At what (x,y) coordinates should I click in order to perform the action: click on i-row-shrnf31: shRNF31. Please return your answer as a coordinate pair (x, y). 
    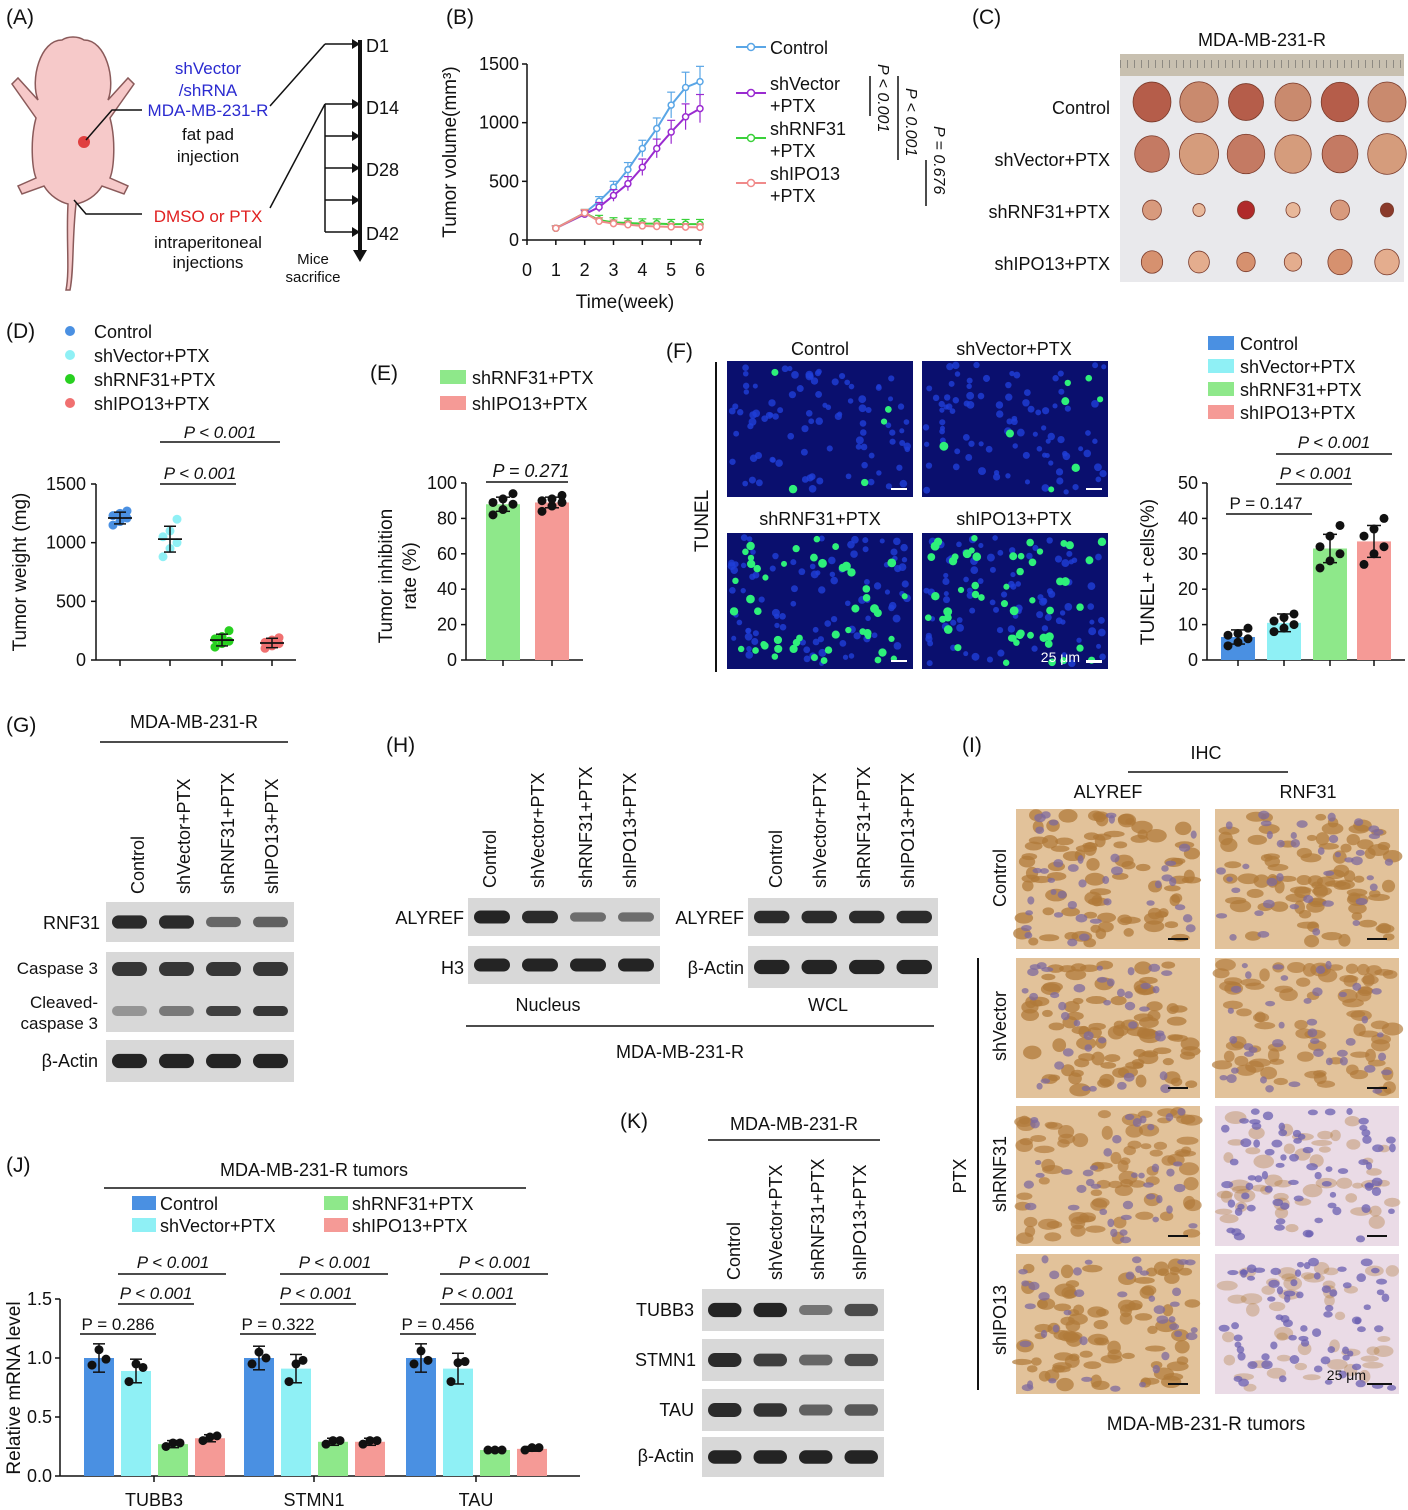
    Looking at the image, I should click on (1000, 1174).